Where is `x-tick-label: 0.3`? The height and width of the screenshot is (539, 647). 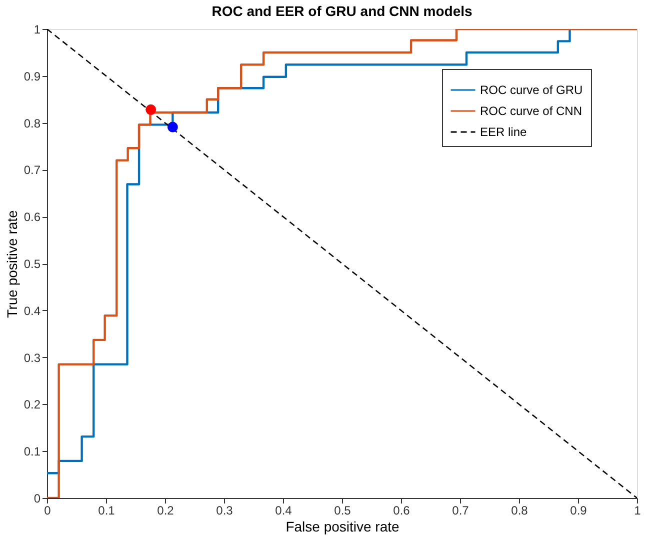 x-tick-label: 0.3 is located at coordinates (225, 511).